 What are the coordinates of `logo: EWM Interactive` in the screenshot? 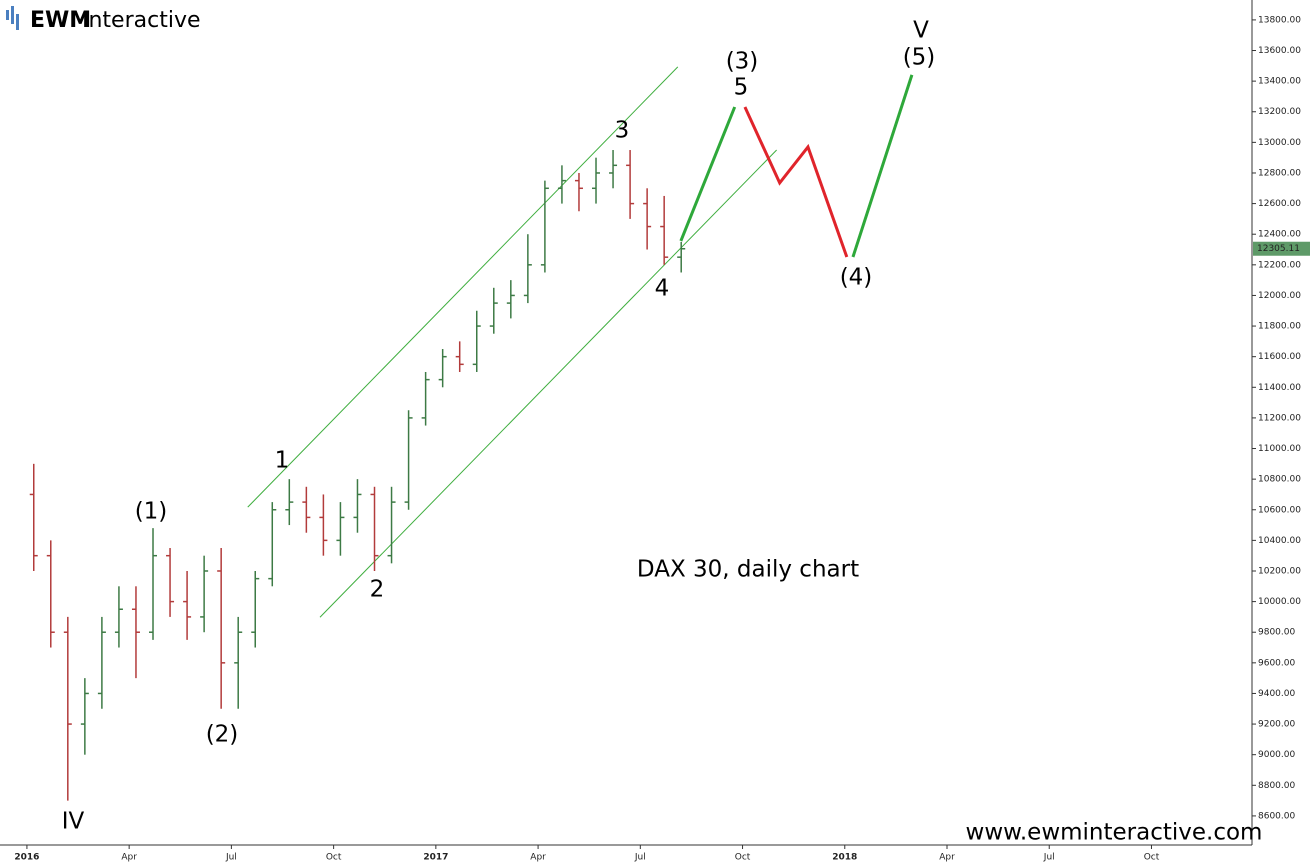 It's located at (103, 19).